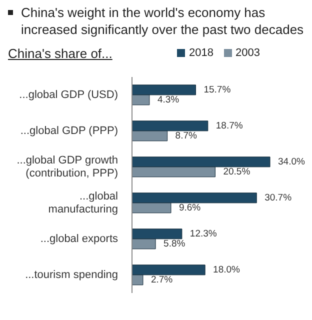 Image resolution: width=312 pixels, height=320 pixels. What do you see at coordinates (168, 100) in the screenshot?
I see `data-label: 4.3%` at bounding box center [168, 100].